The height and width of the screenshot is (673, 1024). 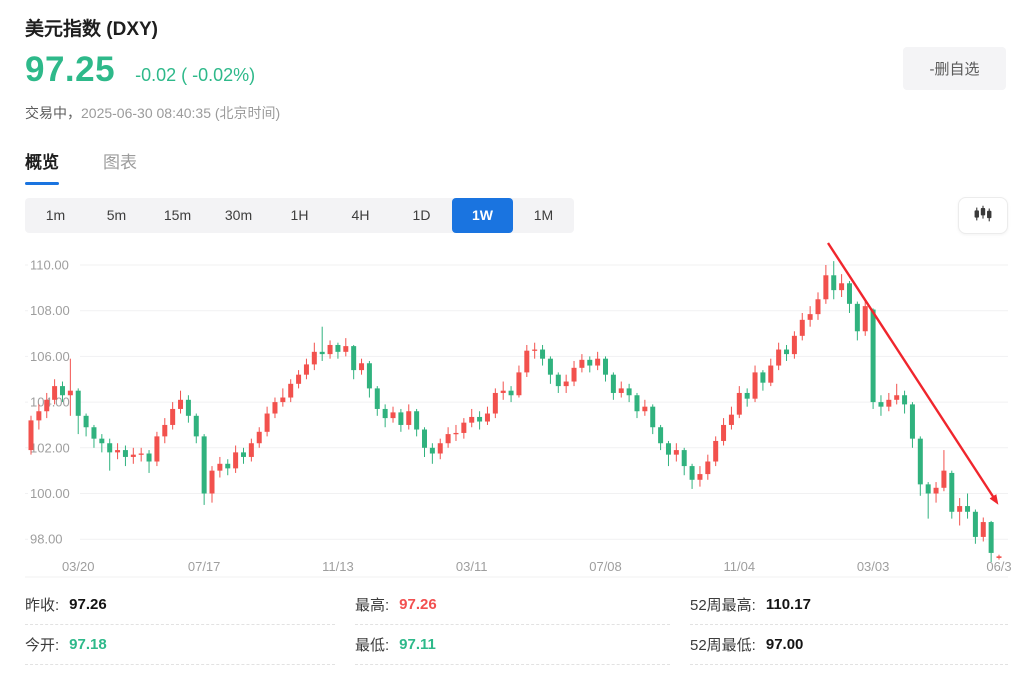 I want to click on page-title: 美元指数 (DXY), so click(x=92, y=29).